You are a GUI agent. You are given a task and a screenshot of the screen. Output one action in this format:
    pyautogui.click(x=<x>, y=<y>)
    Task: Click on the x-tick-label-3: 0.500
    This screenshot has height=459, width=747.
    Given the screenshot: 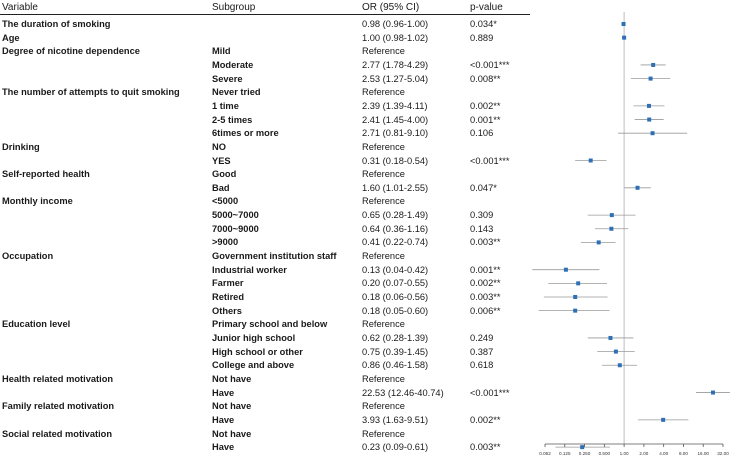 What is the action you would take?
    pyautogui.click(x=605, y=453)
    